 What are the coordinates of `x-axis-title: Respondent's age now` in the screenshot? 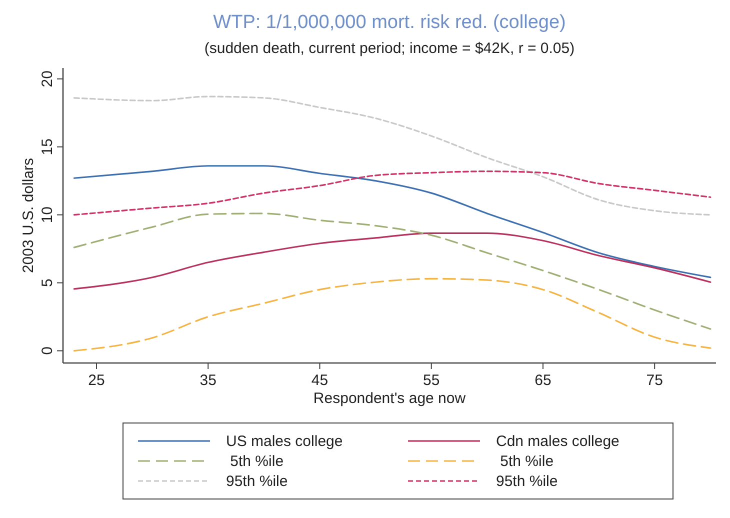 It's located at (389, 398).